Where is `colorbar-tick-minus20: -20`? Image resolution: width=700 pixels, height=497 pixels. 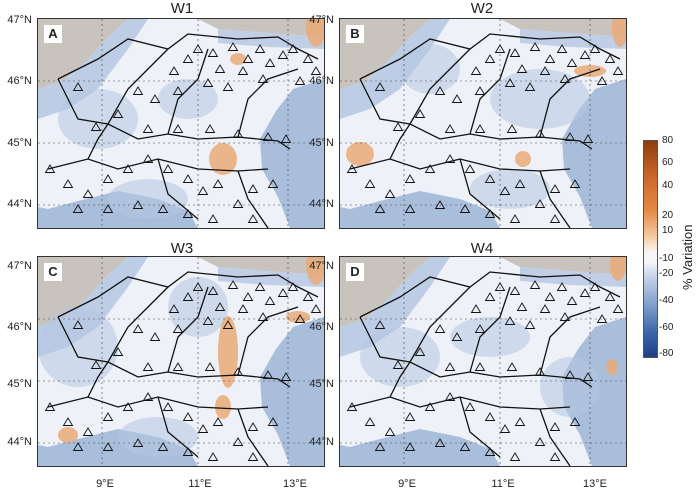
colorbar-tick-minus20: -20 is located at coordinates (666, 273).